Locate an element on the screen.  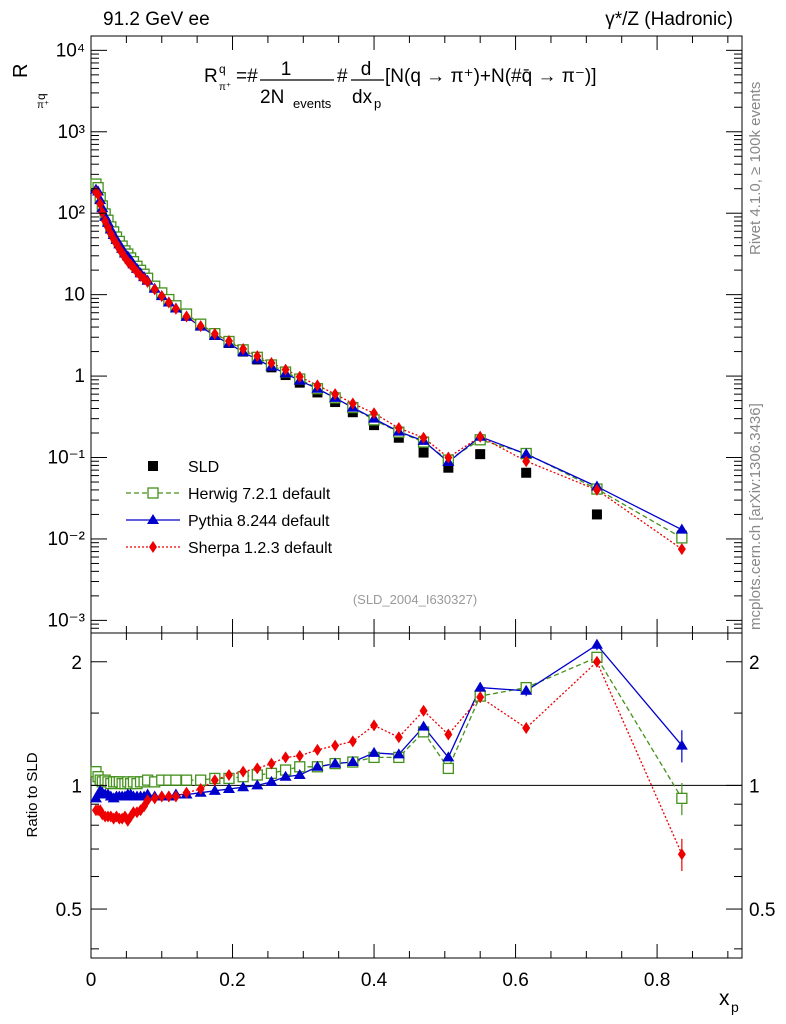
x-tick-label: 0 is located at coordinates (91, 980).